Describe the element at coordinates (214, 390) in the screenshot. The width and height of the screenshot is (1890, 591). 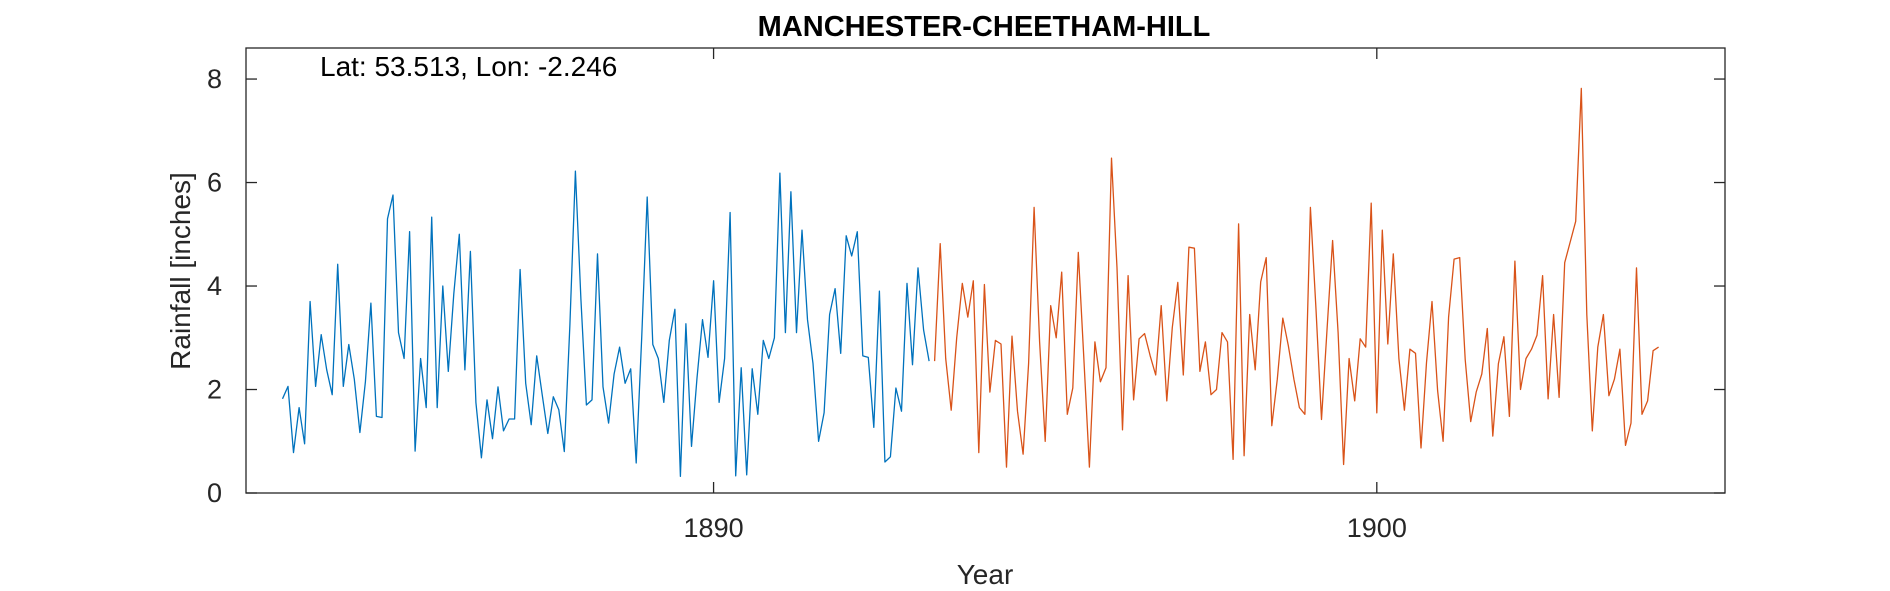
I see `y-tick-label: 2` at that location.